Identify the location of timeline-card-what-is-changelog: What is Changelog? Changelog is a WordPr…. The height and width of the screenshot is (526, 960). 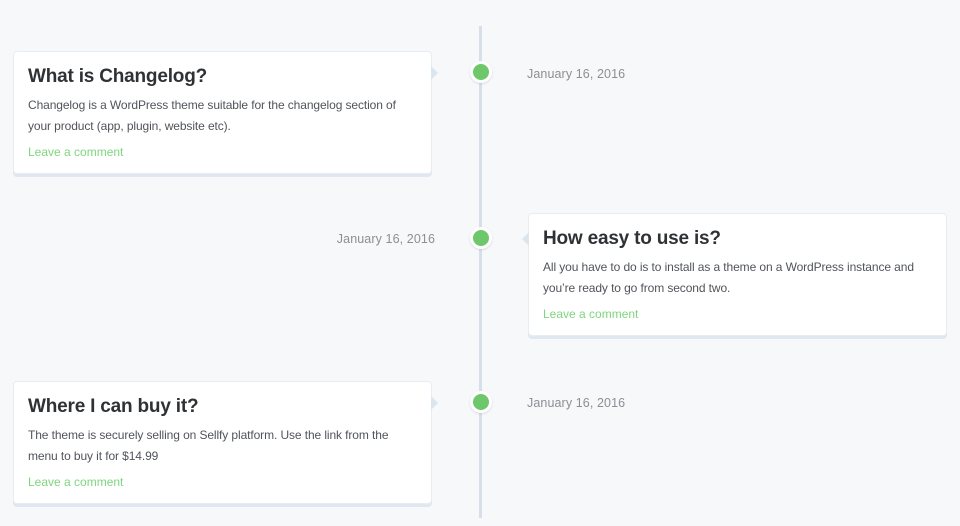
(225, 112).